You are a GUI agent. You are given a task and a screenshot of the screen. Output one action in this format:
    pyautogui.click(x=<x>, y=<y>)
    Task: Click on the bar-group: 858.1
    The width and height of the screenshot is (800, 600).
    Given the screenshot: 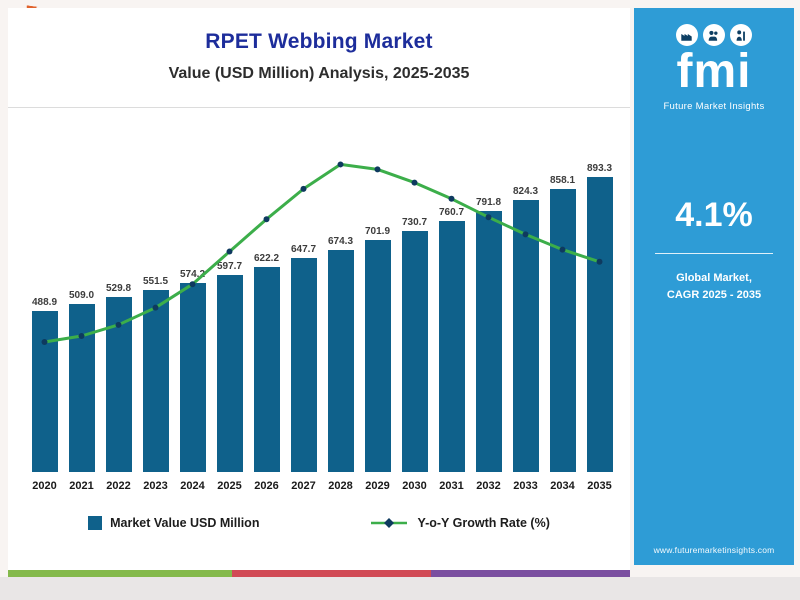 What is the action you would take?
    pyautogui.click(x=562, y=292)
    